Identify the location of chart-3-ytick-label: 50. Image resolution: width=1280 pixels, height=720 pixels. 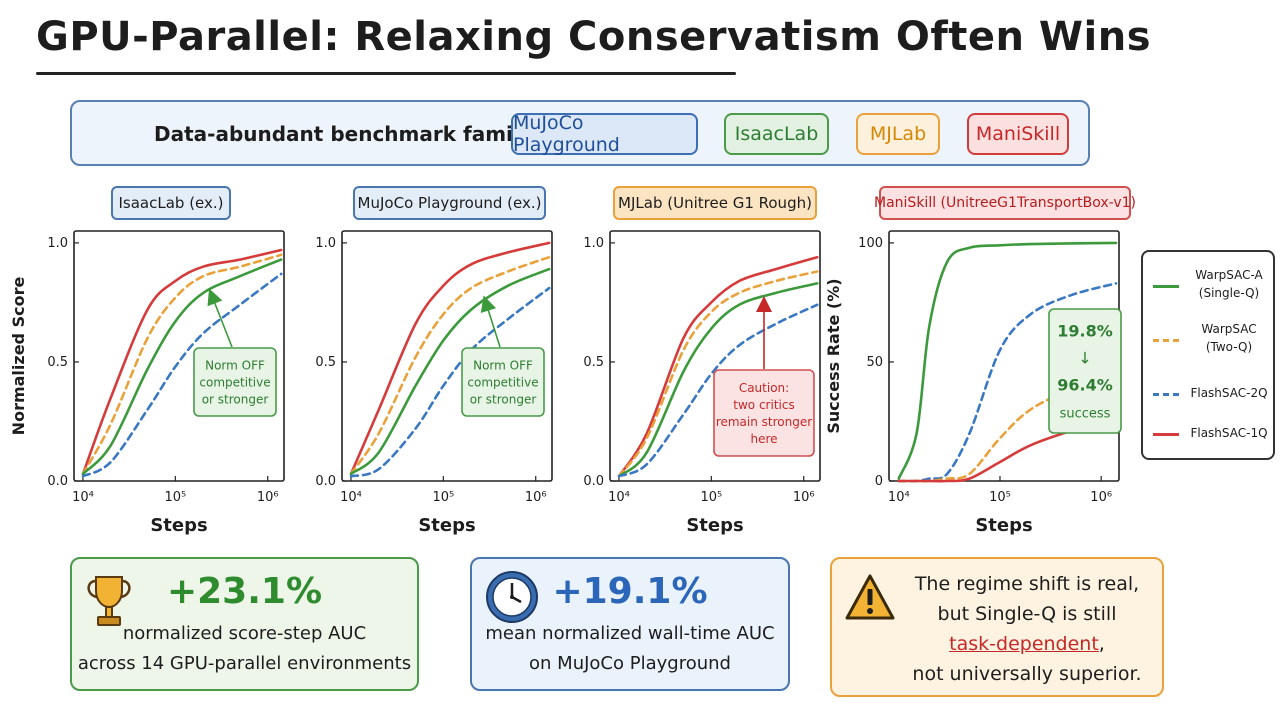
(874, 362).